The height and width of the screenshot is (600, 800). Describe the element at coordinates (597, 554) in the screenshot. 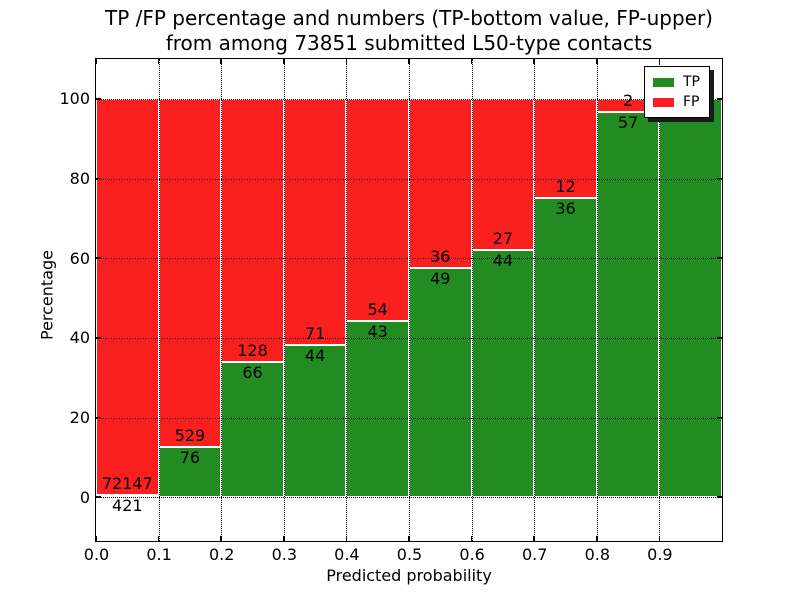

I see `x-tick-label: 0.8` at that location.